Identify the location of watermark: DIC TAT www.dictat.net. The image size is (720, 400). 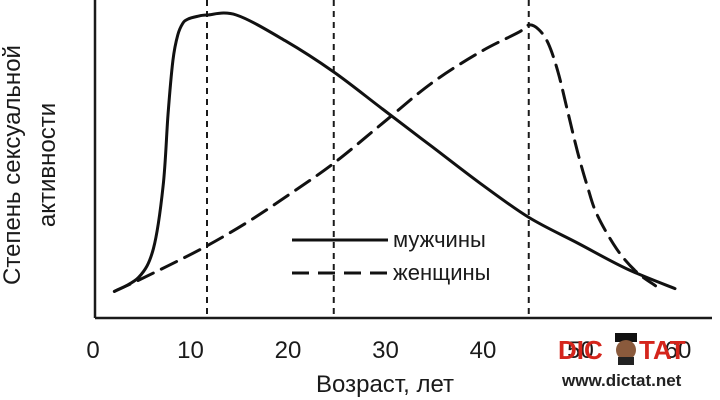
(622, 361).